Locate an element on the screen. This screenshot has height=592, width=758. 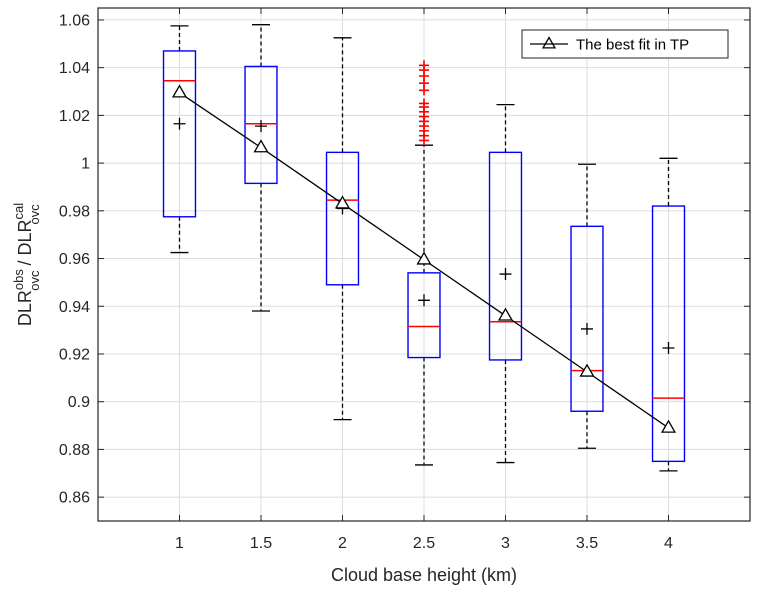
x-tick-label: 3.5 is located at coordinates (587, 543).